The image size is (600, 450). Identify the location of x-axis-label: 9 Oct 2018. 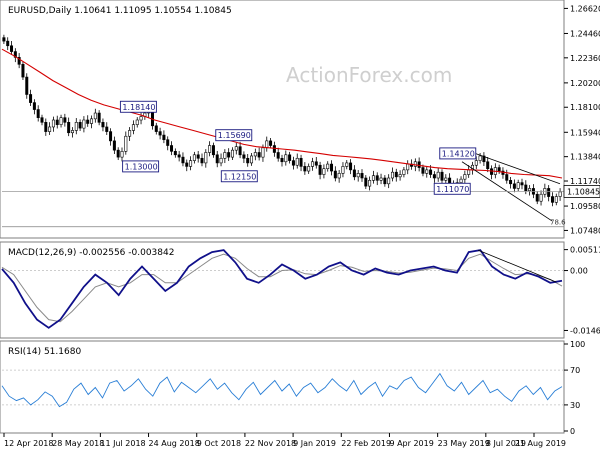
(219, 443).